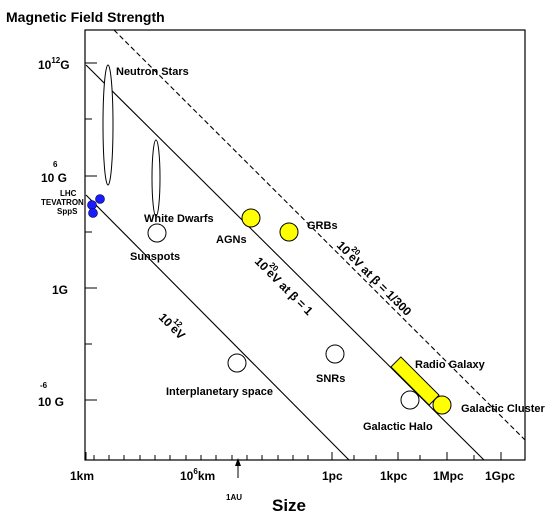 The width and height of the screenshot is (559, 517). I want to click on grbs-marker, so click(289, 232).